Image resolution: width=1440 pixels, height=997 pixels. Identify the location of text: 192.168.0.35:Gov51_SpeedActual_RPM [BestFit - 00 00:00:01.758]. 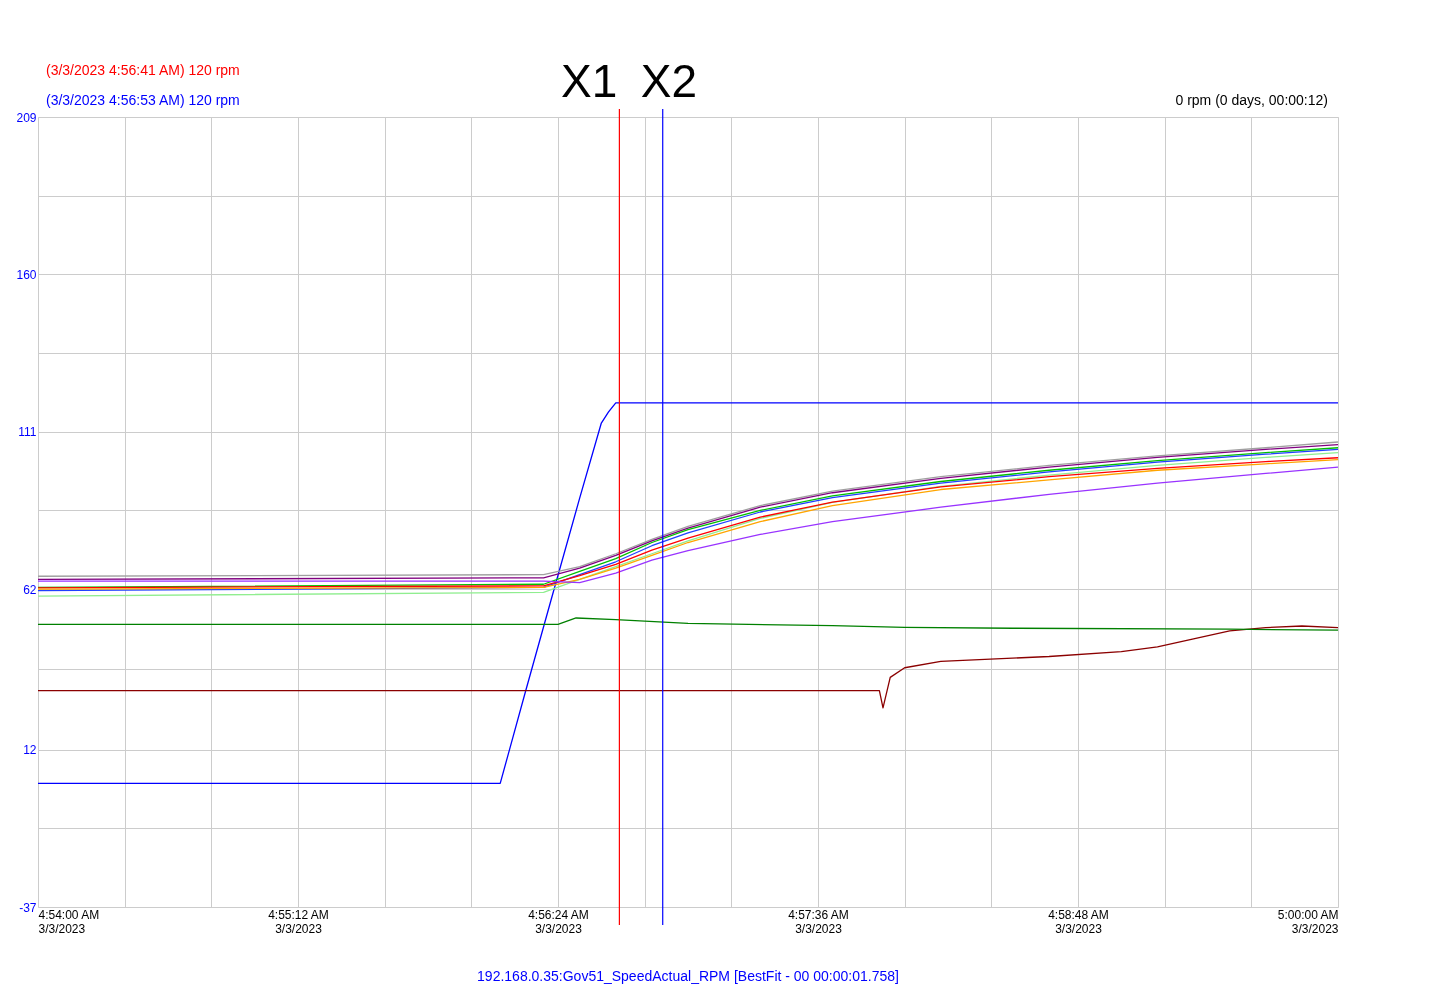
(688, 976).